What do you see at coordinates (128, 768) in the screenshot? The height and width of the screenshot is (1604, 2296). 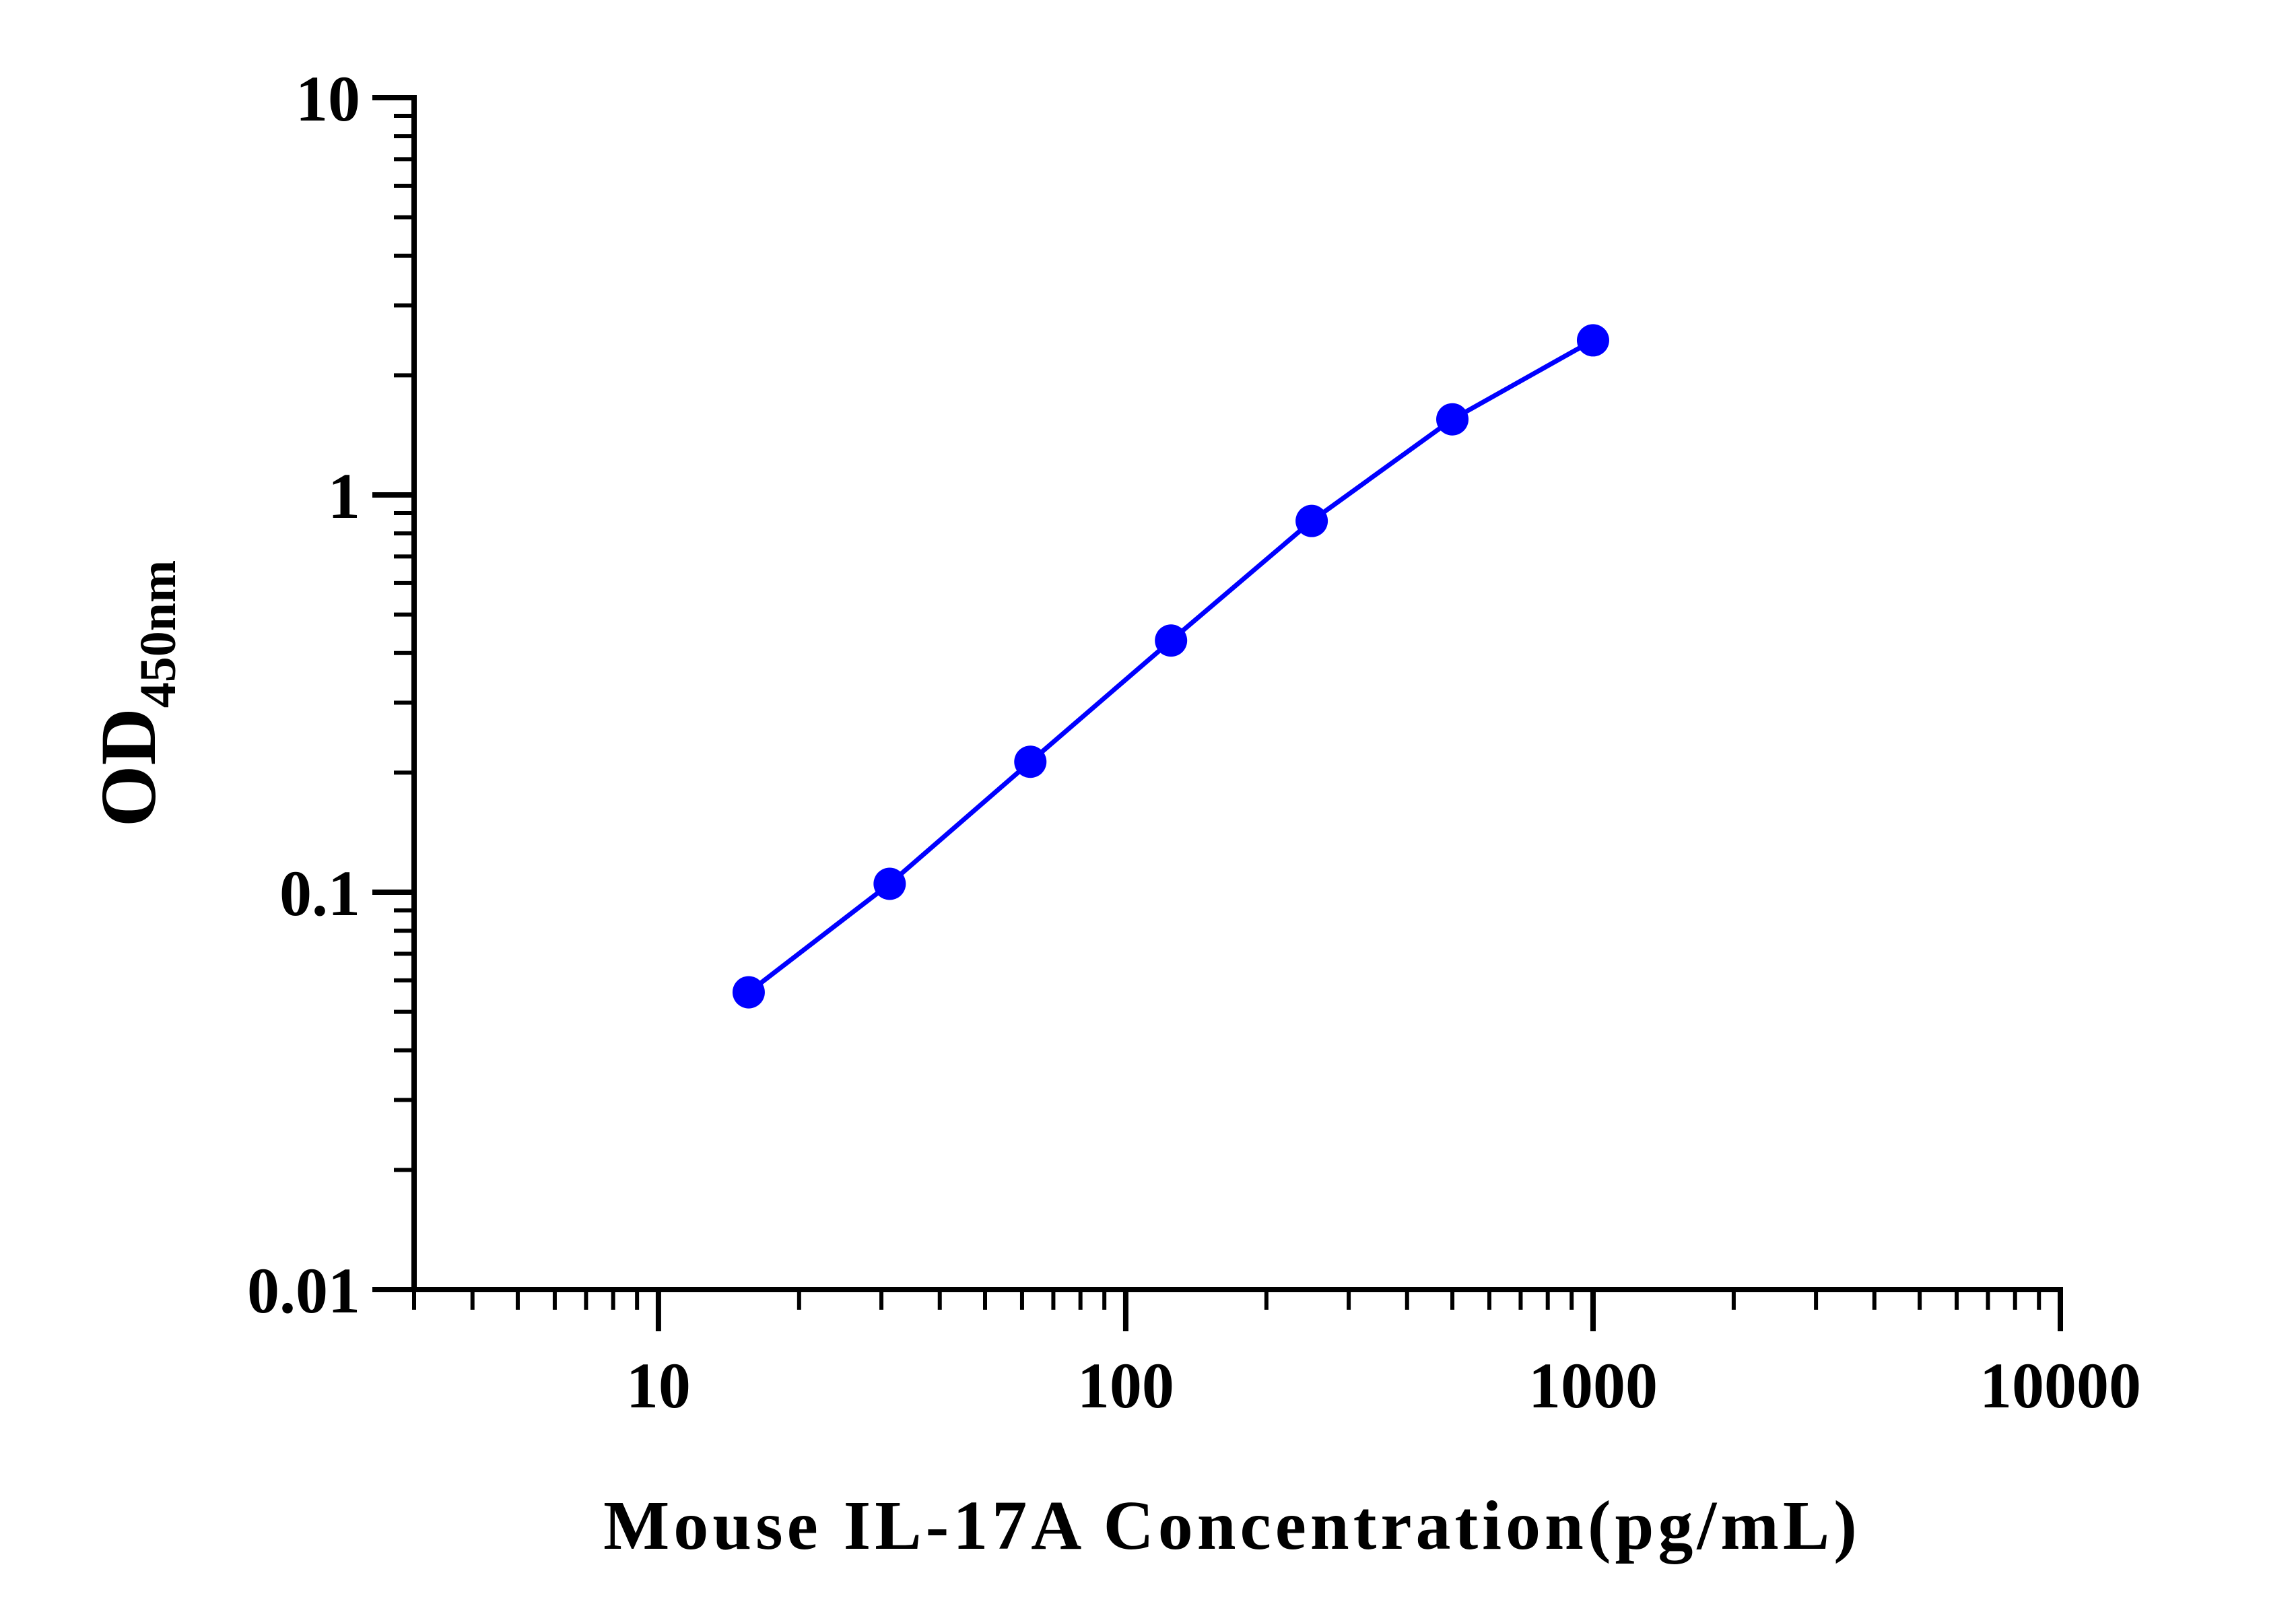 I see `y-axis-title-main: OD` at bounding box center [128, 768].